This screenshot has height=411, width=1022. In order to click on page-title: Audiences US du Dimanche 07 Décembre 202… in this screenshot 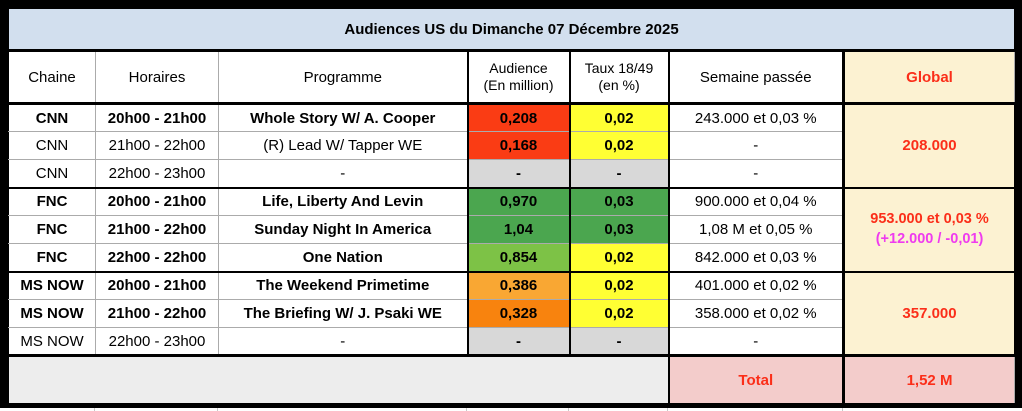, I will do `click(511, 30)`.